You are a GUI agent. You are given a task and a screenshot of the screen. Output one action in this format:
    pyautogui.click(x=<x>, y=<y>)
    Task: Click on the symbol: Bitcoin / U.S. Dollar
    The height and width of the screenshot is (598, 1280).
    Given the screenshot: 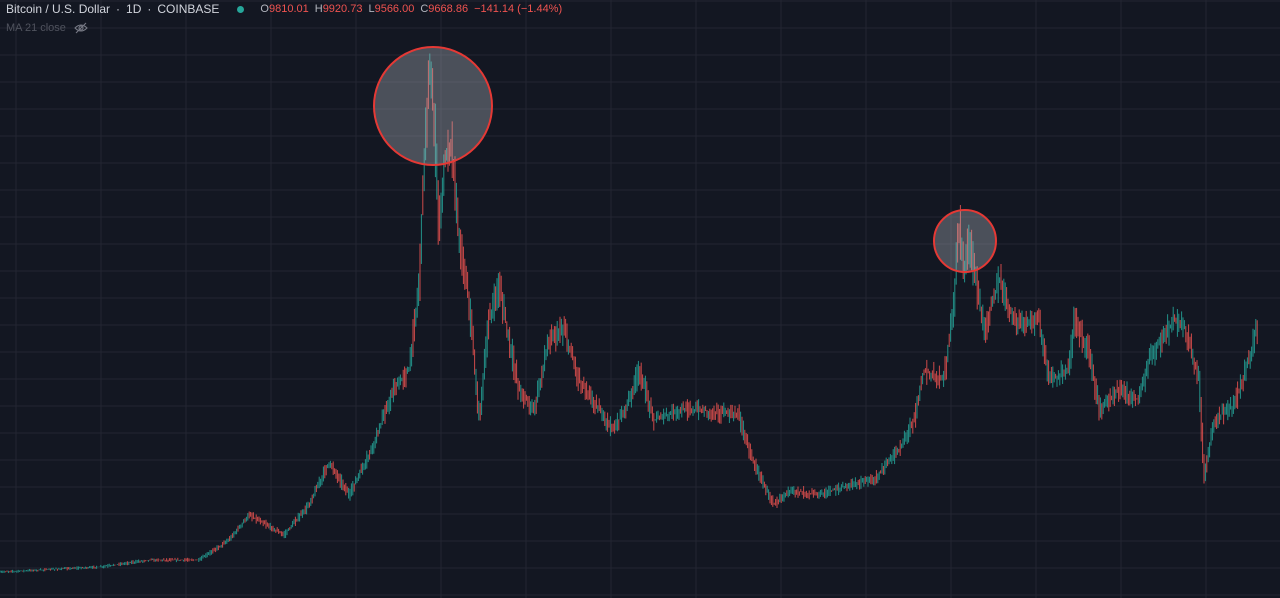 What is the action you would take?
    pyautogui.click(x=58, y=9)
    